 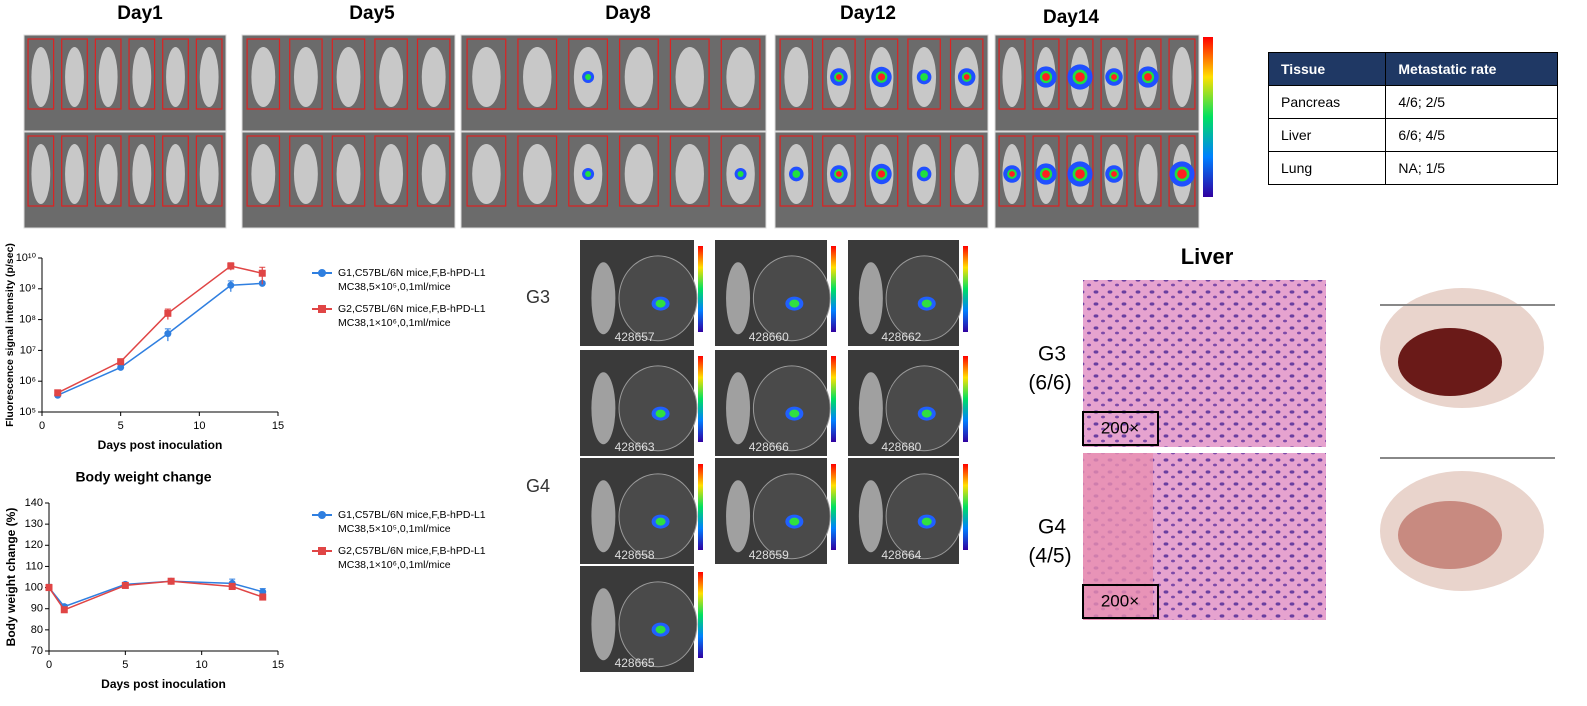 What do you see at coordinates (635, 337) in the screenshot?
I see `sample-id: 428657` at bounding box center [635, 337].